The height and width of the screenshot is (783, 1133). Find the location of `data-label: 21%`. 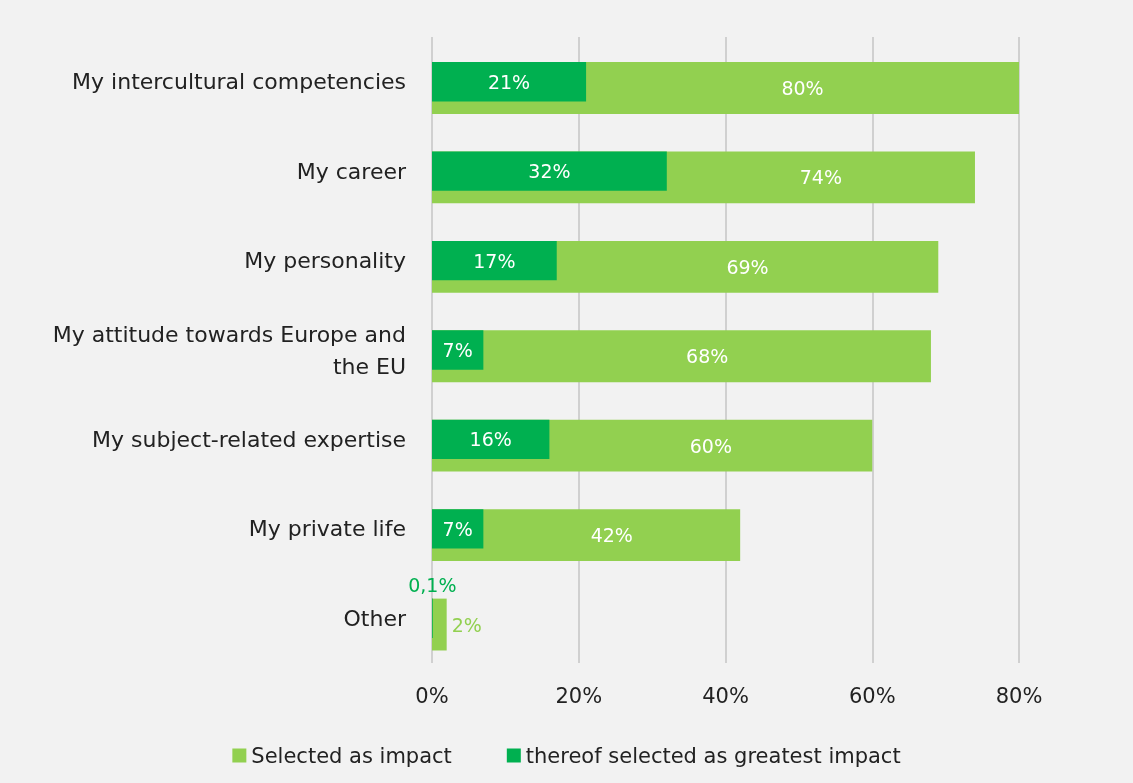

data-label: 21% is located at coordinates (509, 81).